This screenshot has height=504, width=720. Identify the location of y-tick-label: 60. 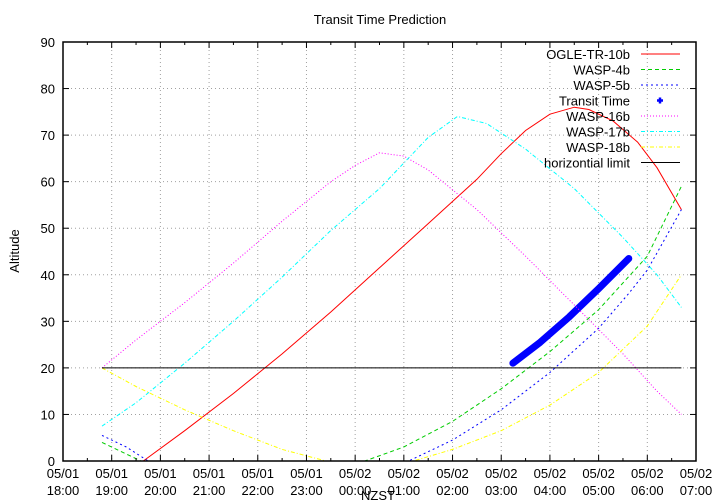
(48, 182).